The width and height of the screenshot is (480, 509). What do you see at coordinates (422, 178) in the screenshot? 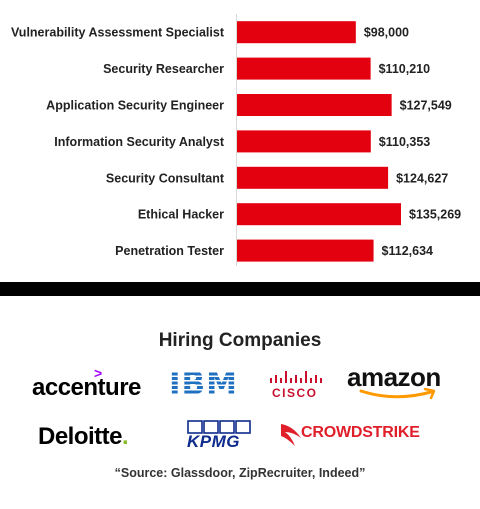
I see `value-label: $124,627` at bounding box center [422, 178].